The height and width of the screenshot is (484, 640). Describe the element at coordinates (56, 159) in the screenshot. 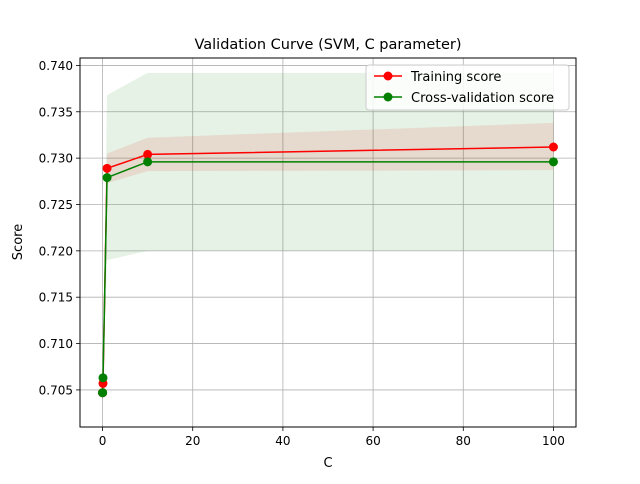

I see `y-tick-label: 0.730` at that location.